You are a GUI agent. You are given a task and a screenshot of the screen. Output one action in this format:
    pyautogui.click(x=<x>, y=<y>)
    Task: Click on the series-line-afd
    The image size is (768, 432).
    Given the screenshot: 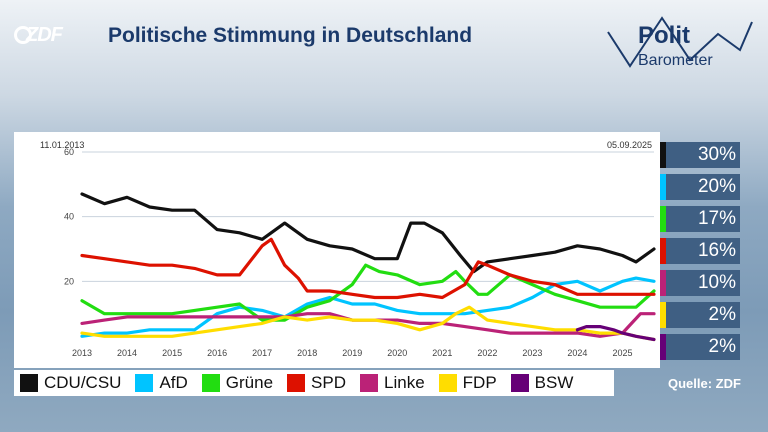 What is the action you would take?
    pyautogui.click(x=368, y=307)
    